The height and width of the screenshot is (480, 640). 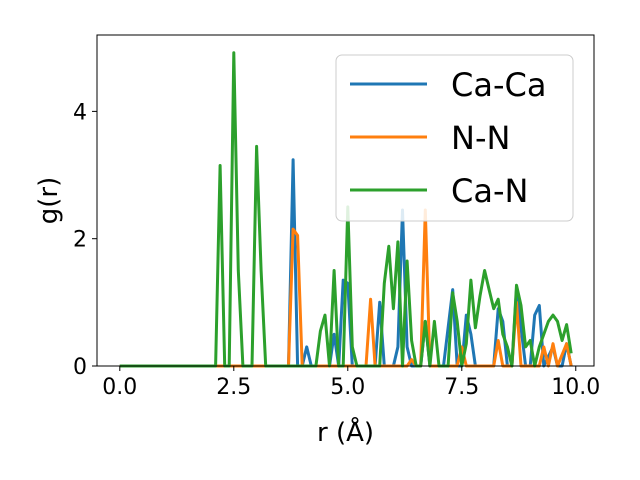 I want to click on x-tick-label: 7.5, so click(x=461, y=387).